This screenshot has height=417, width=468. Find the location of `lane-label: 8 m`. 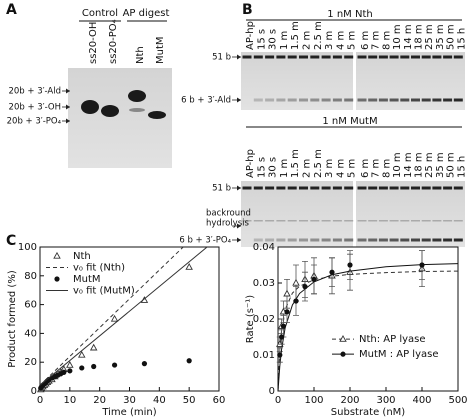

lane-label: 8 m is located at coordinates (386, 40).